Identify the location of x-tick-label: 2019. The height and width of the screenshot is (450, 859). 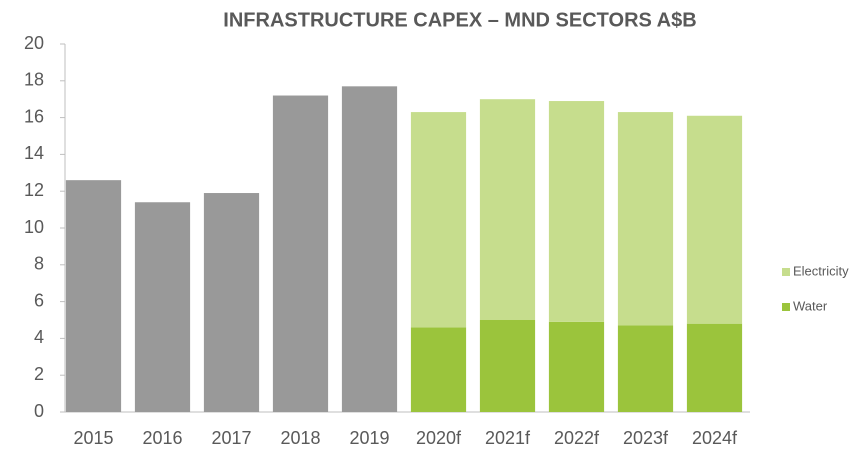
(369, 438).